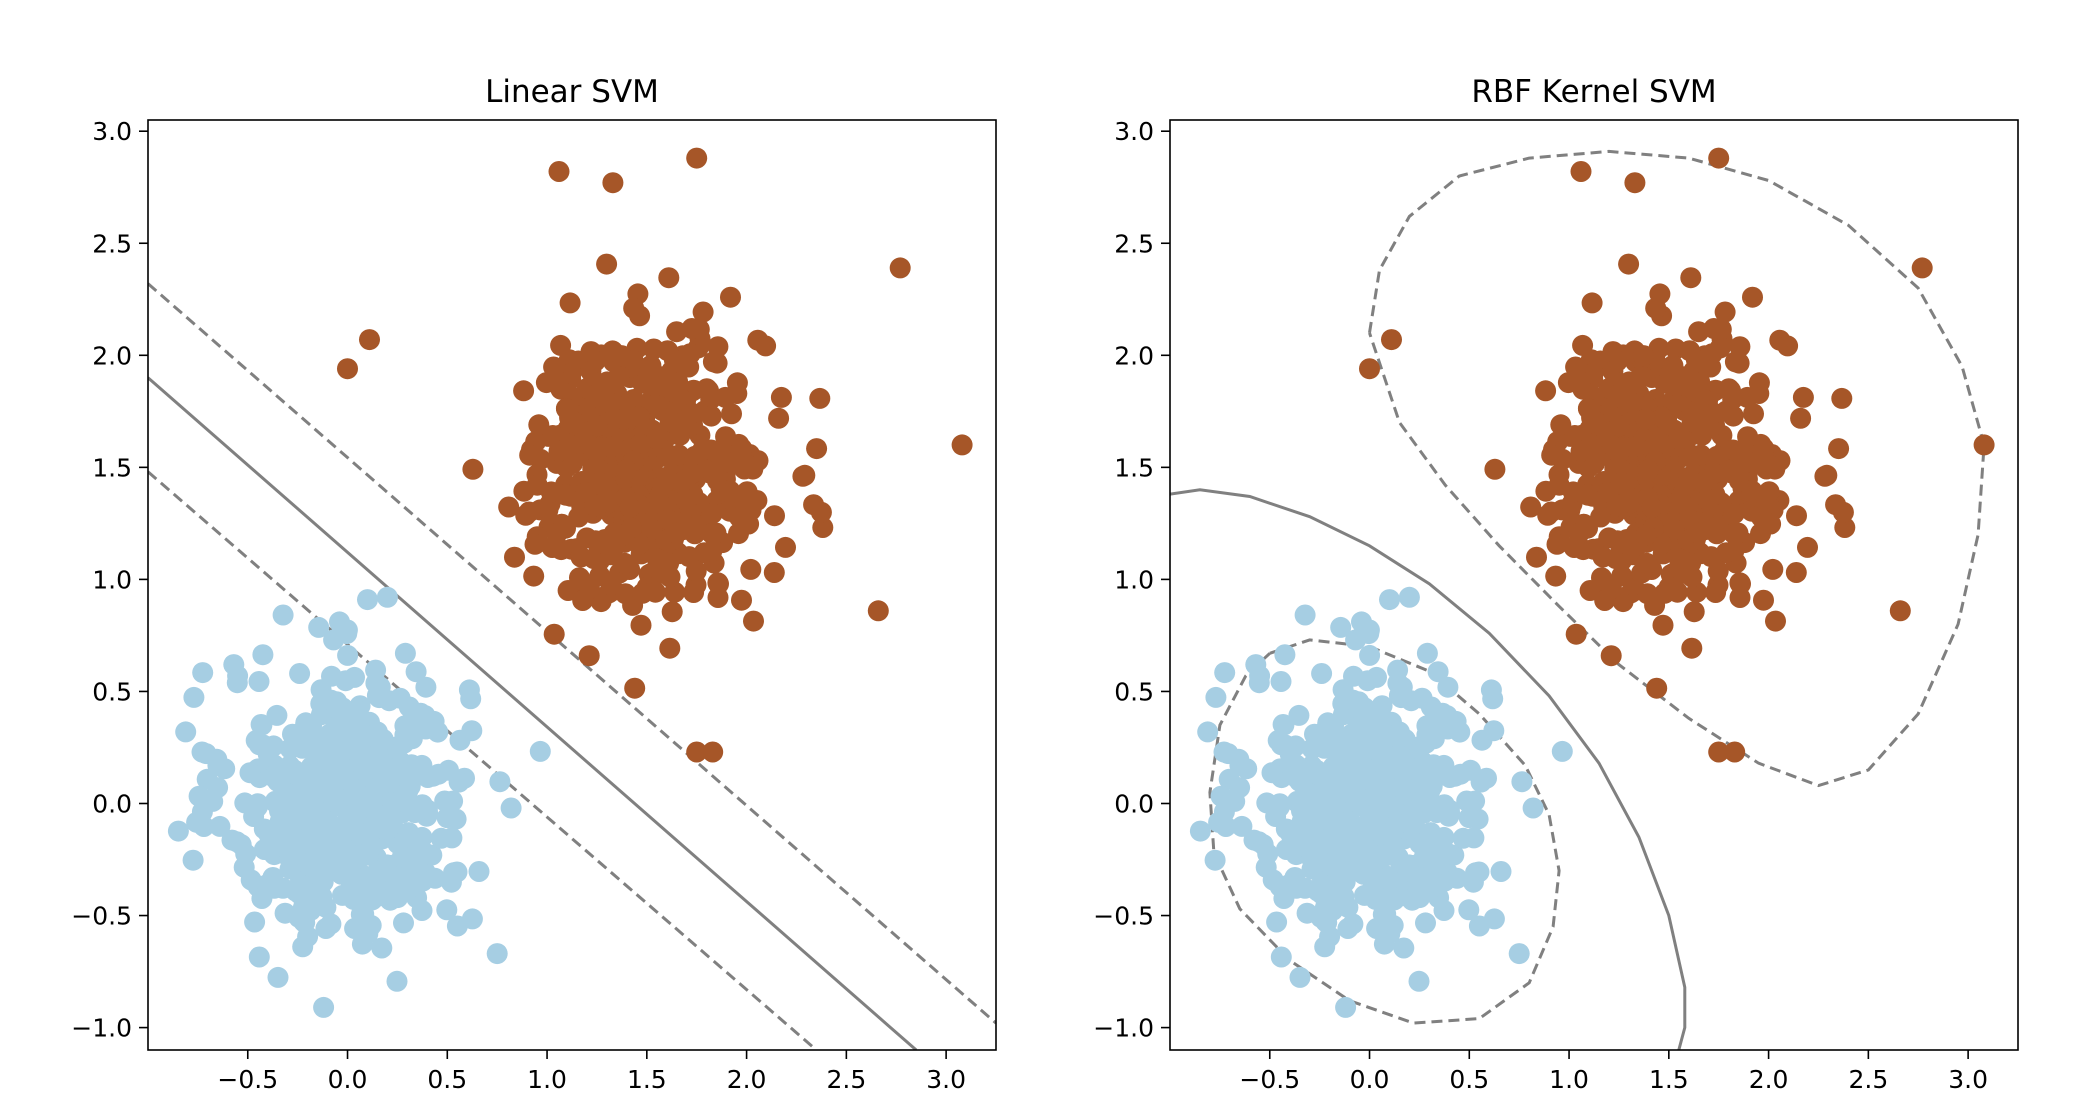  Describe the element at coordinates (1428, 769) in the screenshot. I see `decision-boundary-line` at that location.